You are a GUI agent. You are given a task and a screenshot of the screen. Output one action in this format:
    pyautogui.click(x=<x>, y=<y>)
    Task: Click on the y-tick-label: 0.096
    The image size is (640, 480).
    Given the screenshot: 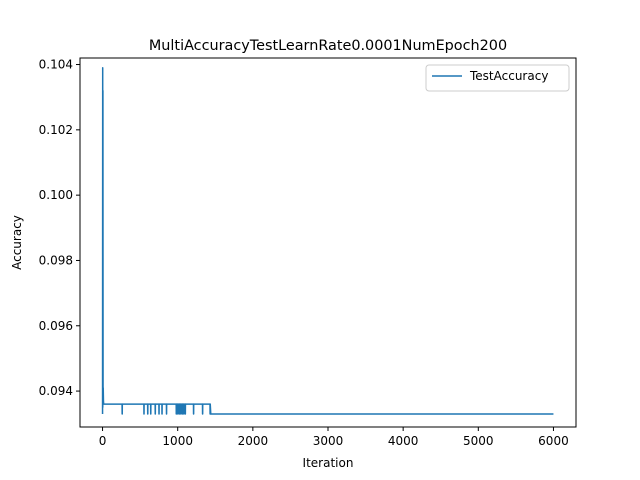 What is the action you would take?
    pyautogui.click(x=56, y=326)
    